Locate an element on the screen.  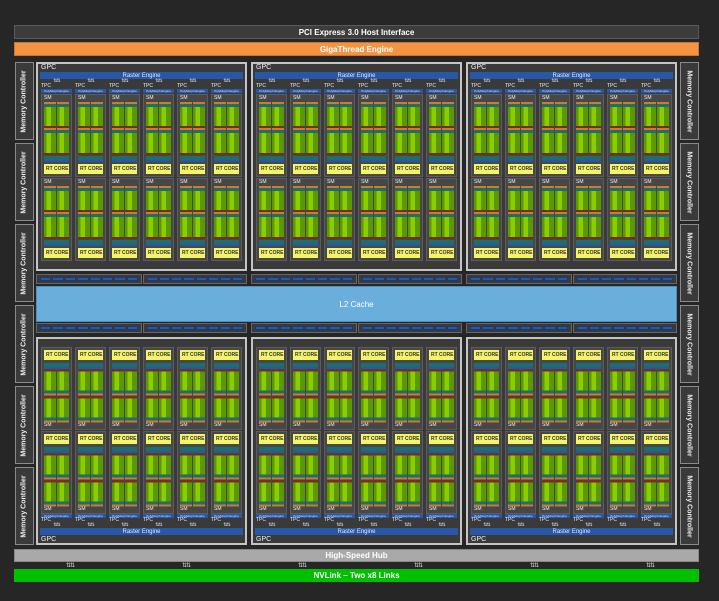
polymorph-engine: PolyMorph Engine is located at coordinates (407, 91).